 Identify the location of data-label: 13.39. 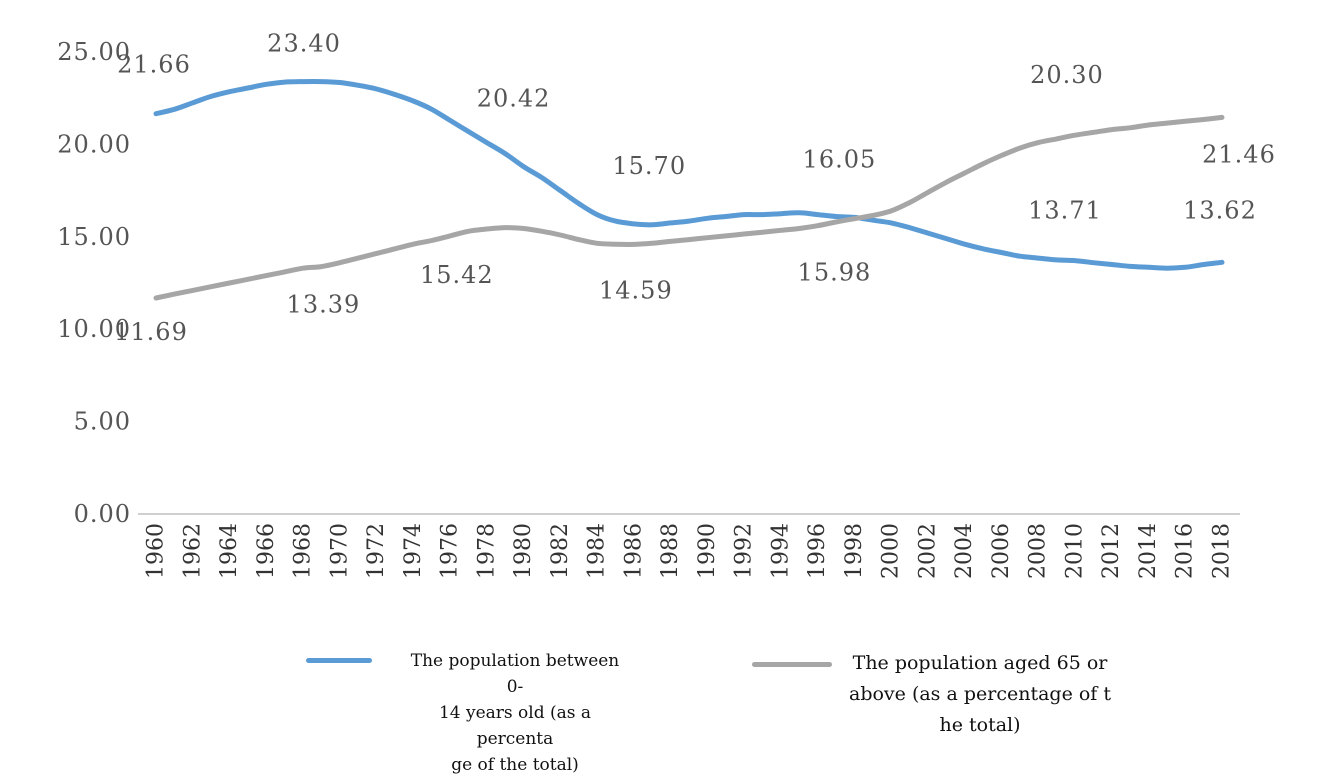
(324, 305).